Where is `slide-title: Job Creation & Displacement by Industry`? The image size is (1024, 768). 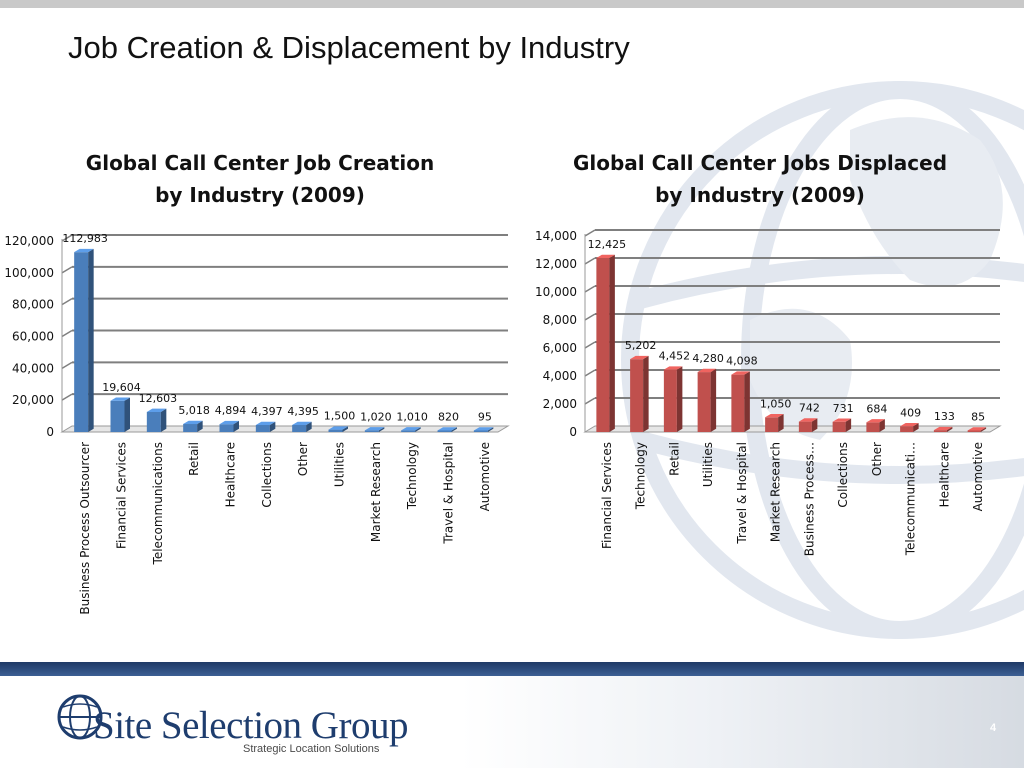
slide-title: Job Creation & Displacement by Industry is located at coordinates (349, 47).